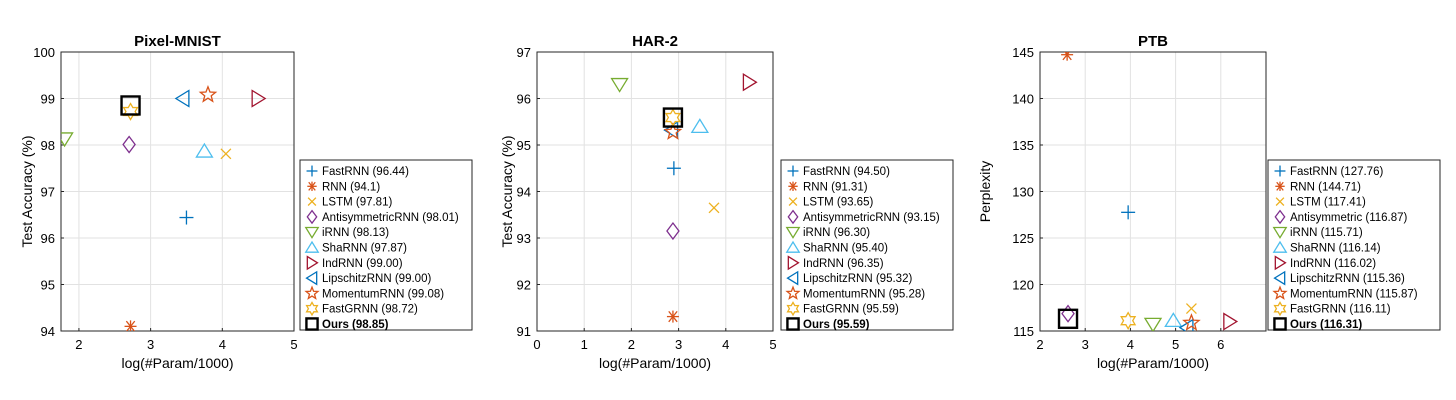  What do you see at coordinates (1153, 41) in the screenshot?
I see `chart-title: PTB` at bounding box center [1153, 41].